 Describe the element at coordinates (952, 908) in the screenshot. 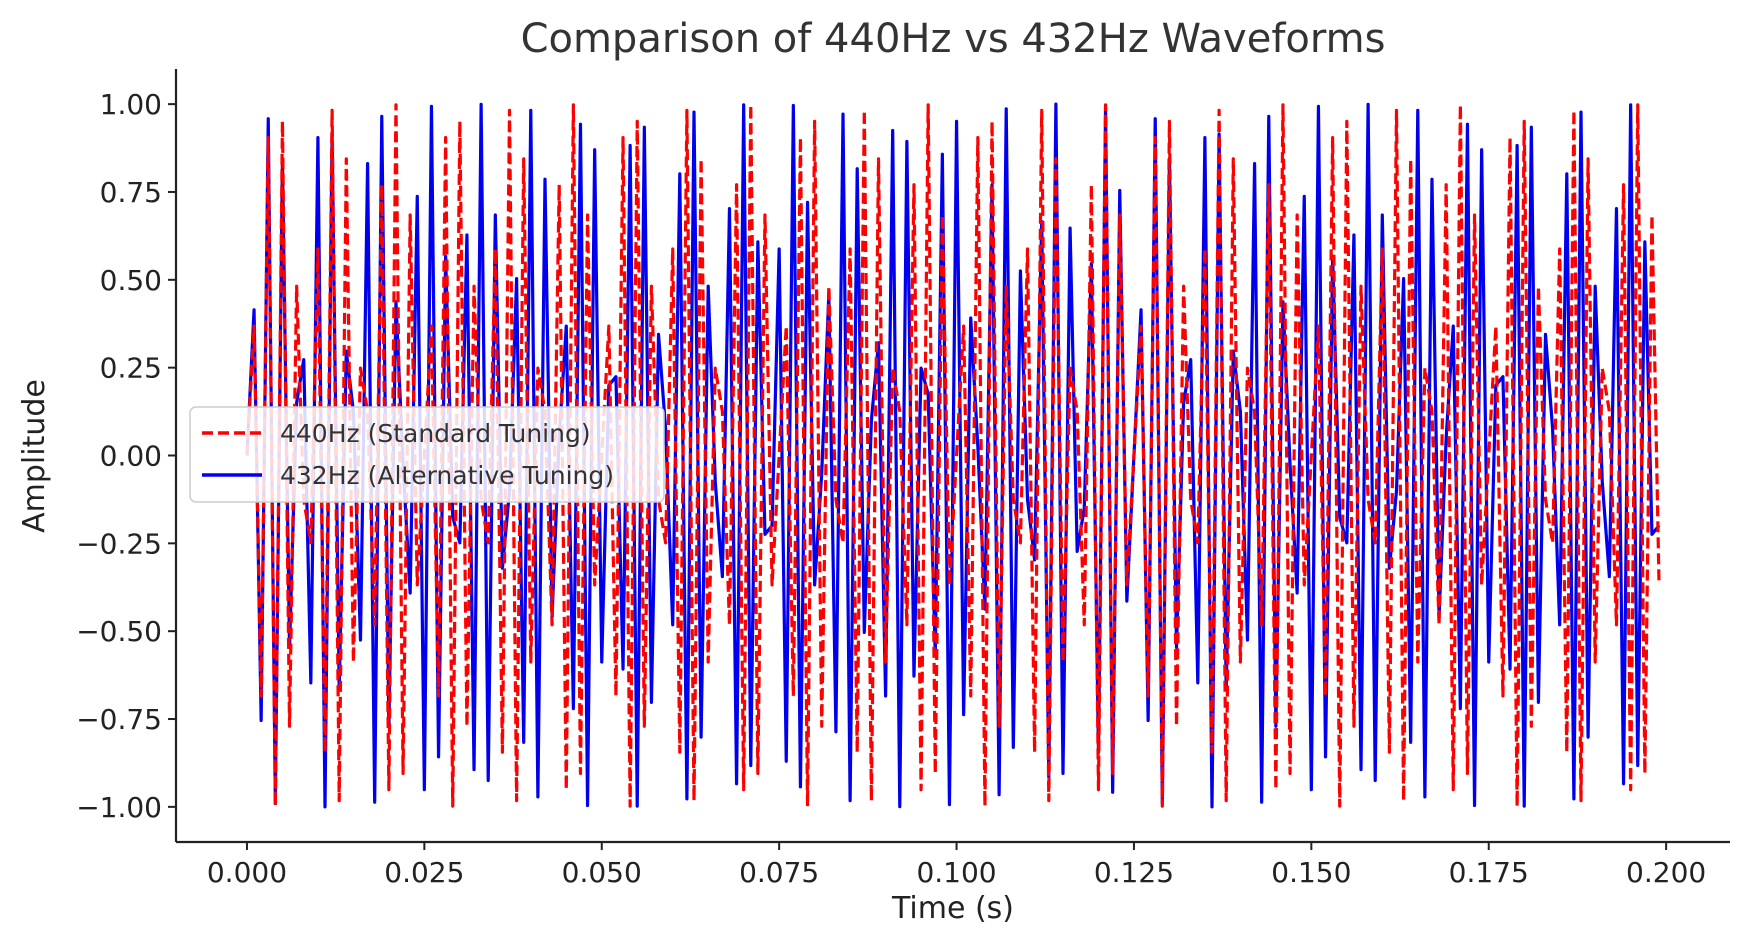

I see `x-axis-label: Time (s)` at that location.